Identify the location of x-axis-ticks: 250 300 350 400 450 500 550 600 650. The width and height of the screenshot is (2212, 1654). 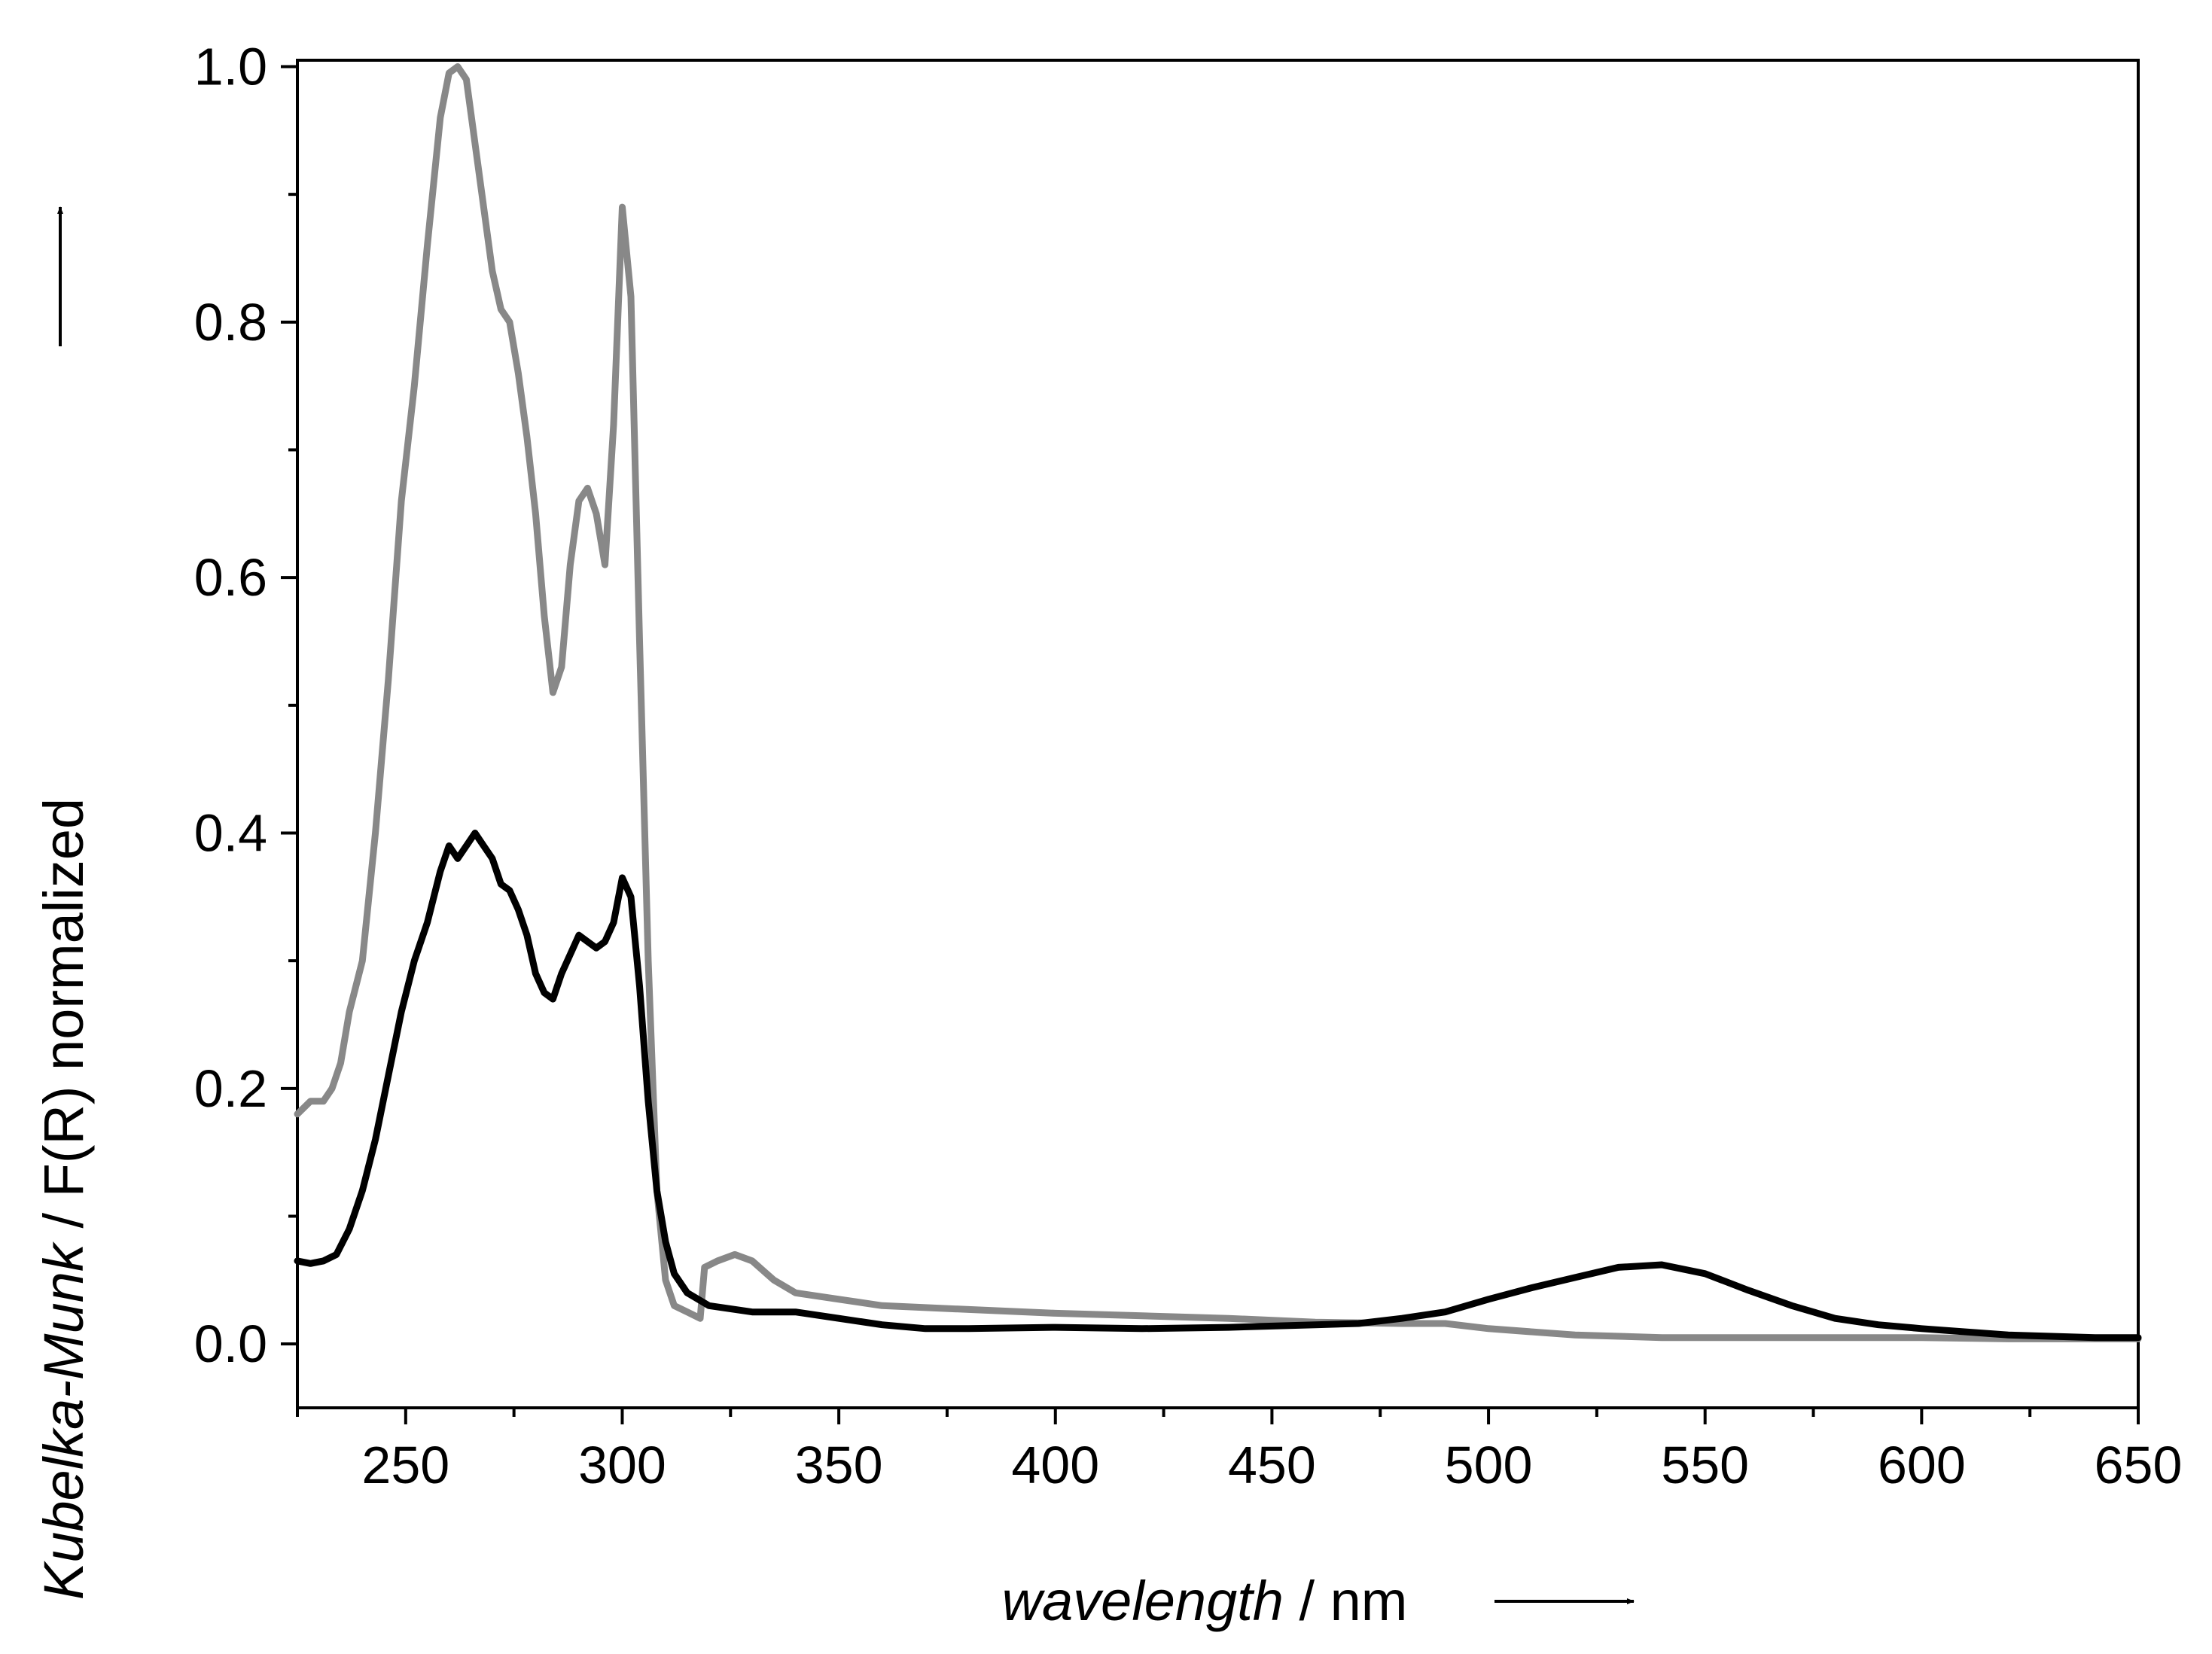
(1239, 1451).